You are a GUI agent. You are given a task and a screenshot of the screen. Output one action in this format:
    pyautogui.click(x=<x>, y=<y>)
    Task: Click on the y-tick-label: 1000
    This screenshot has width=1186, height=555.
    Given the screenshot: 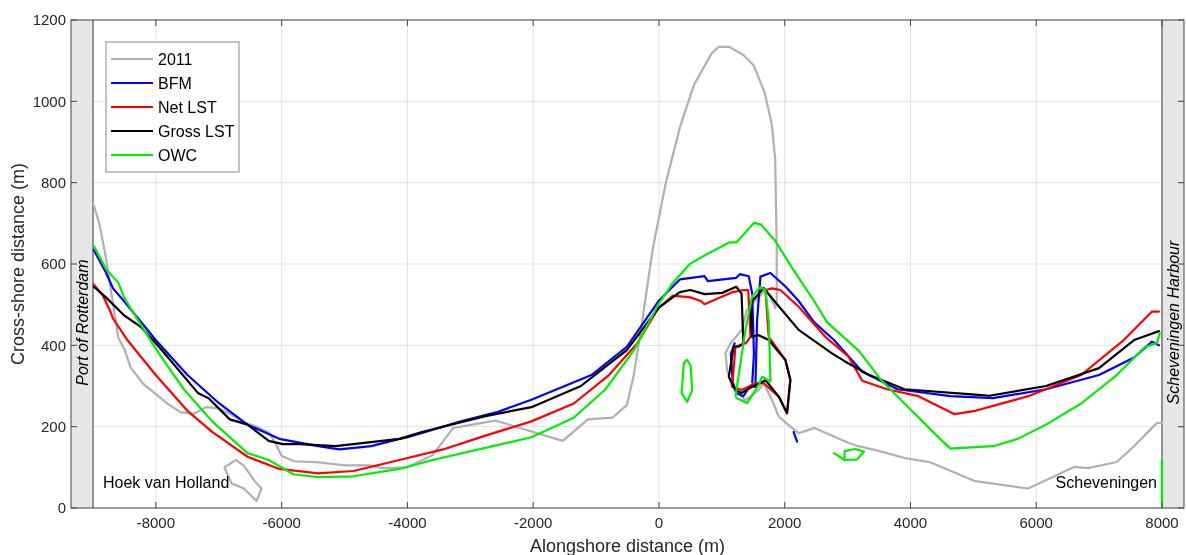 What is the action you would take?
    pyautogui.click(x=49, y=101)
    